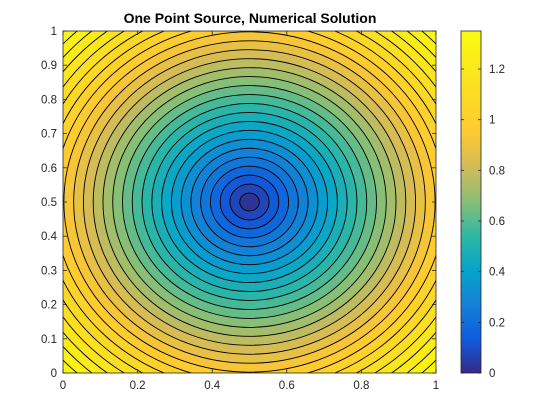 This screenshot has height=420, width=560. I want to click on colorbar-tick-label: 0, so click(492, 374).